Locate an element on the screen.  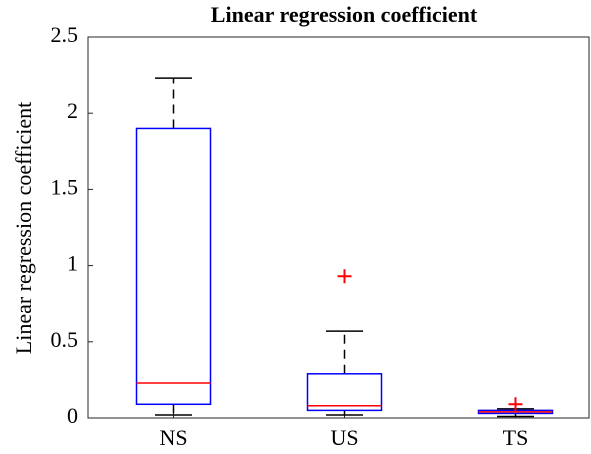
x-tick-label: TS is located at coordinates (516, 437).